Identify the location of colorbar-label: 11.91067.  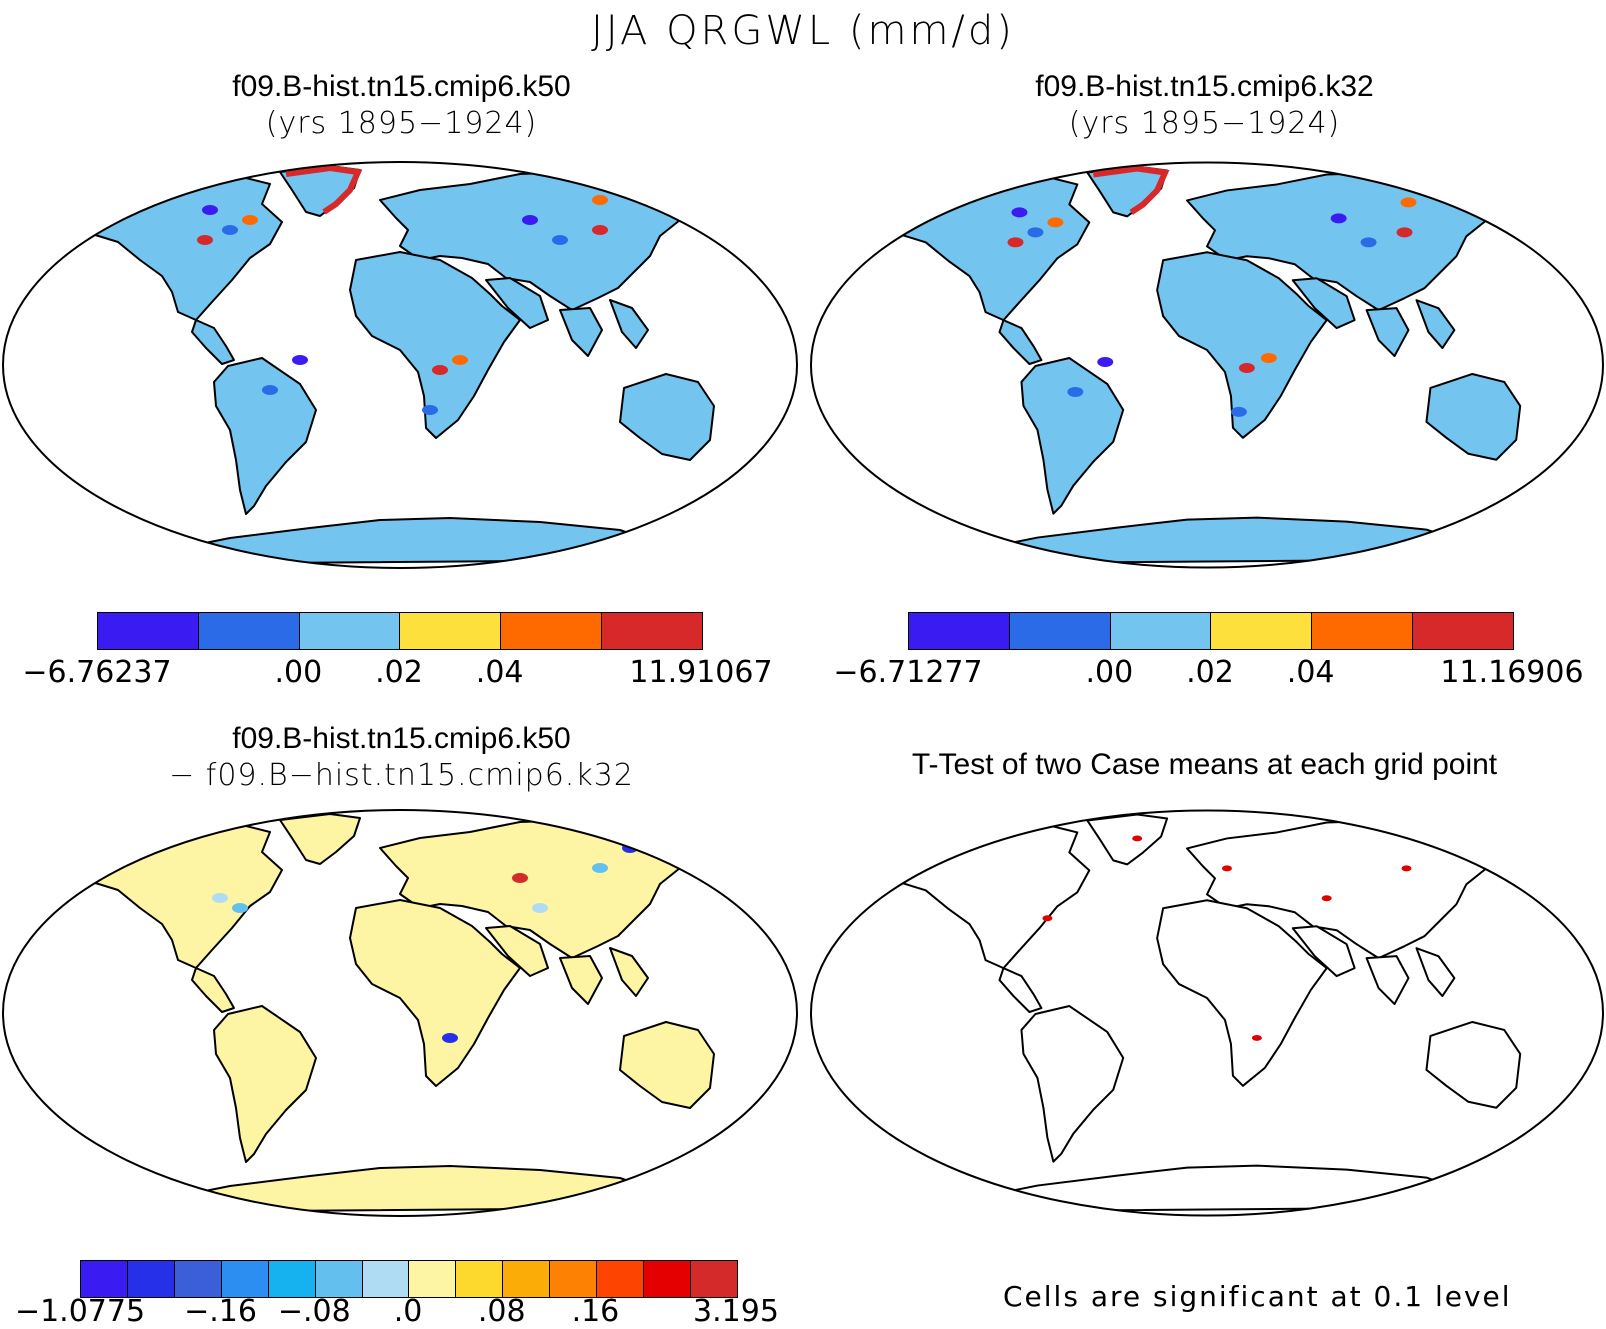
(701, 672).